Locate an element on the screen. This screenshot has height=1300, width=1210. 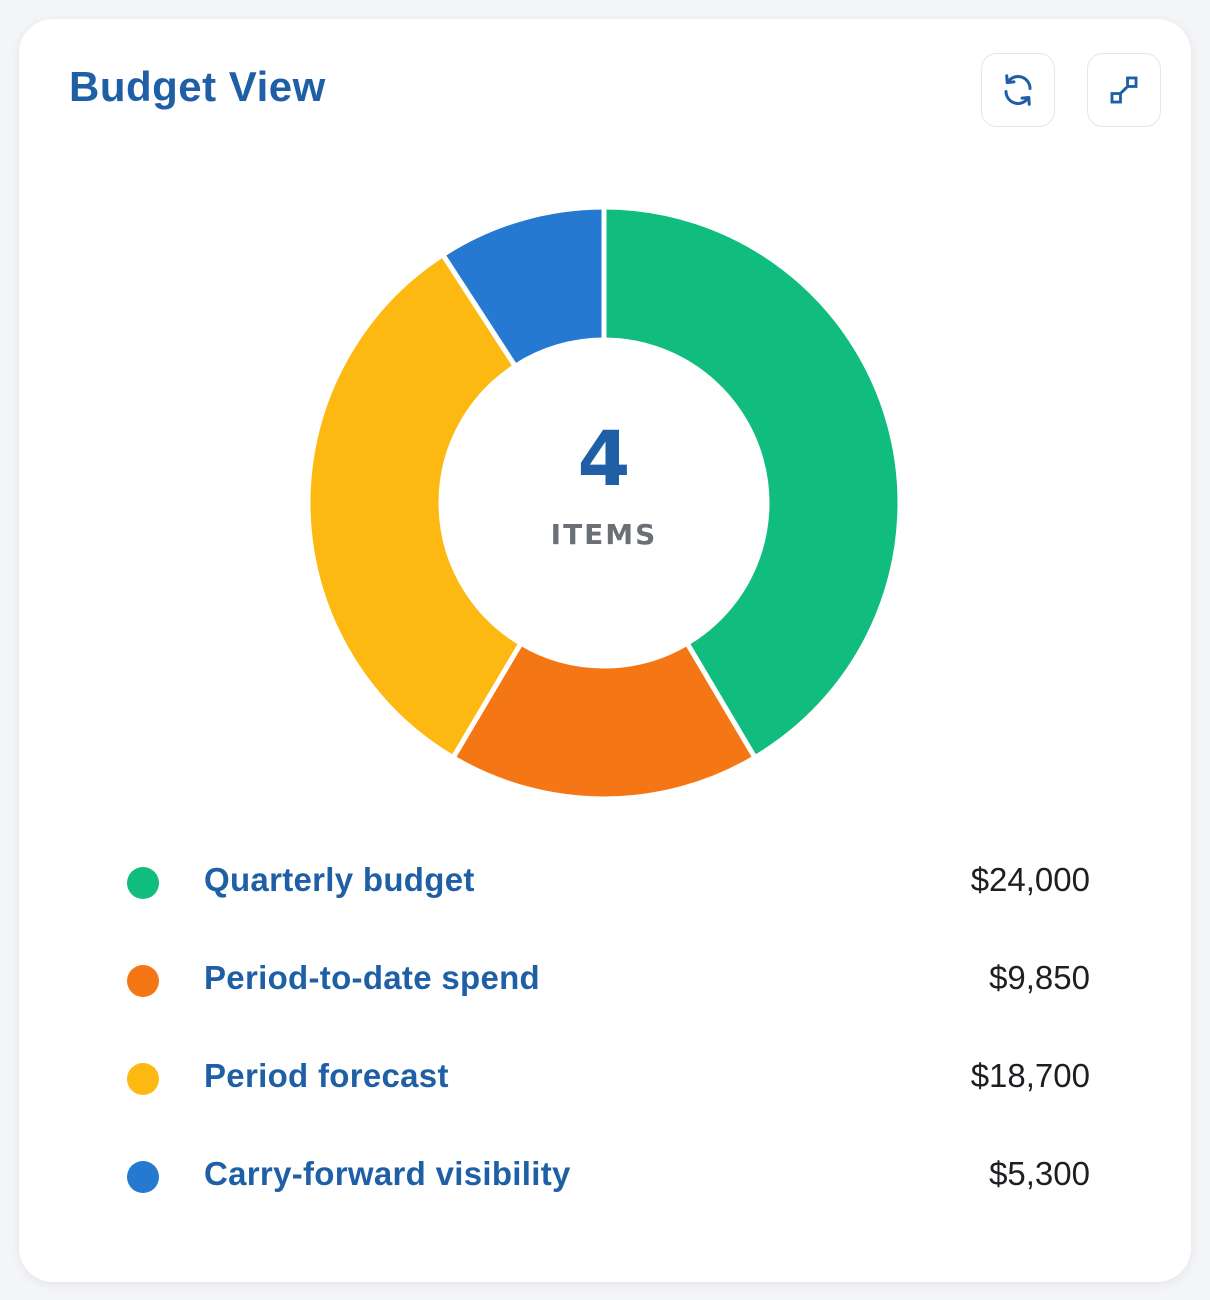
legend-value: $24,000 is located at coordinates (1030, 879).